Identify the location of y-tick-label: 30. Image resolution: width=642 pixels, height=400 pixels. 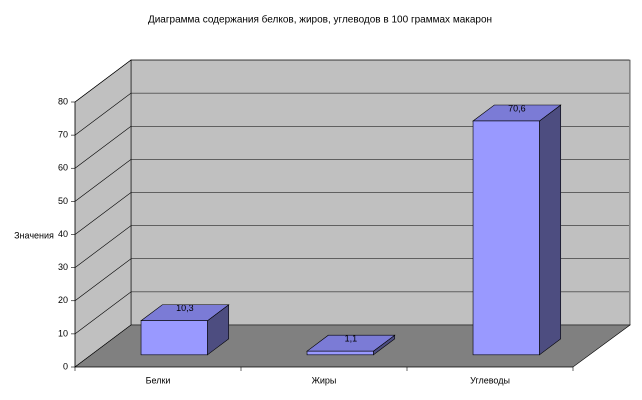
(63, 267).